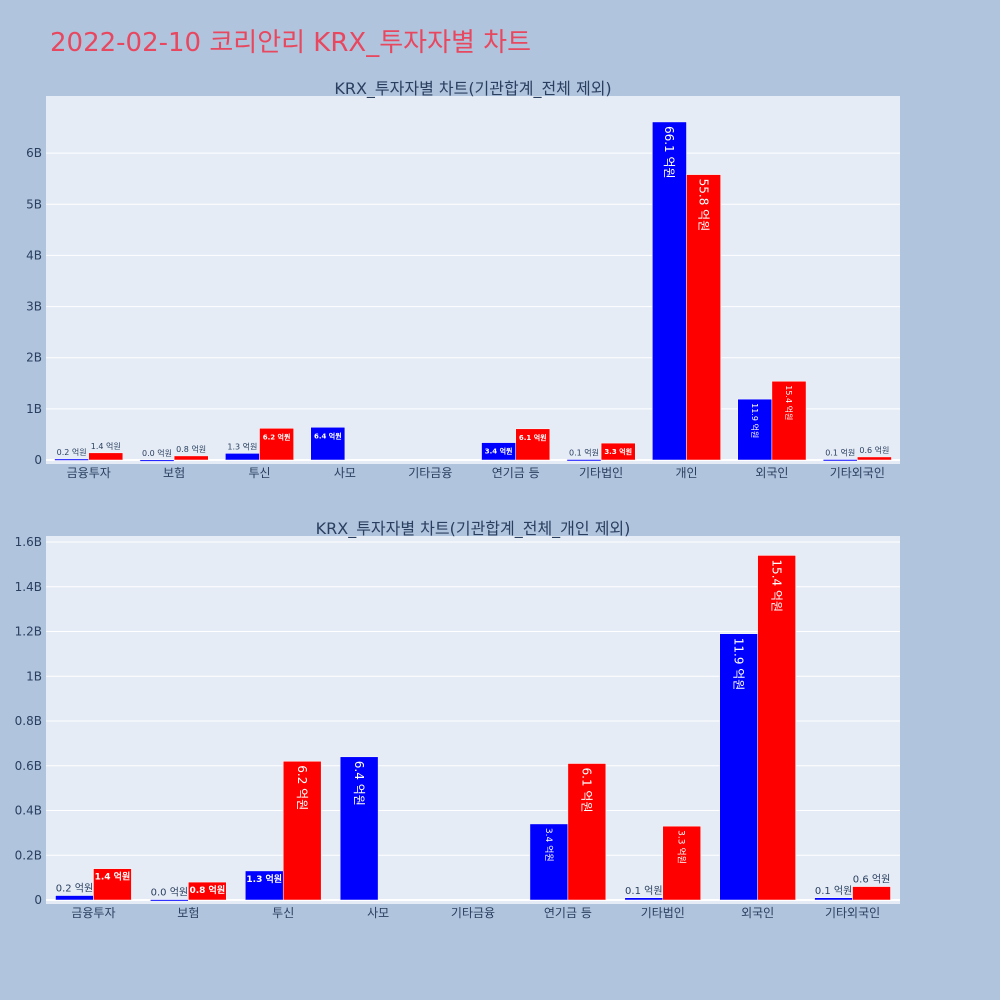 Image resolution: width=1000 pixels, height=1000 pixels. What do you see at coordinates (871, 880) in the screenshot?
I see `data-label: 0.6 억원` at bounding box center [871, 880].